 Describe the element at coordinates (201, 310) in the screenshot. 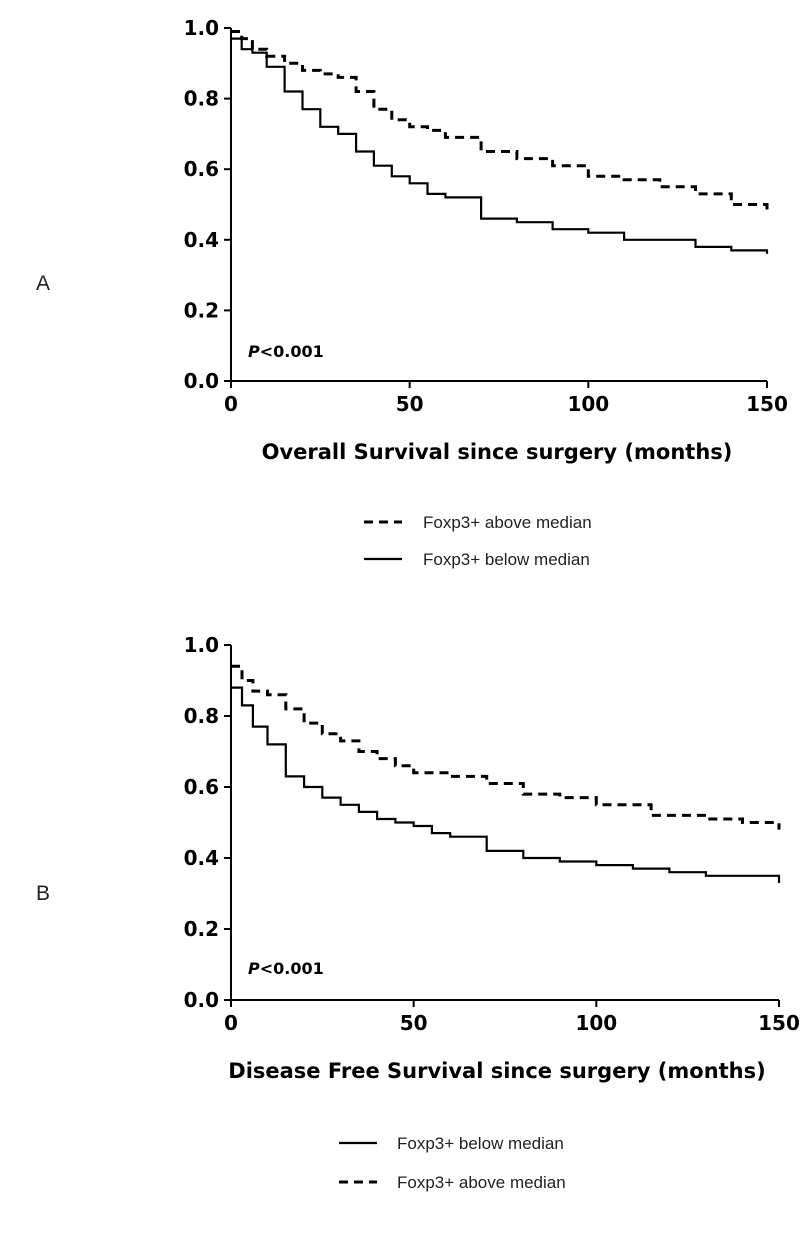

I see `panel-a-y-tick-label: 0.2` at that location.